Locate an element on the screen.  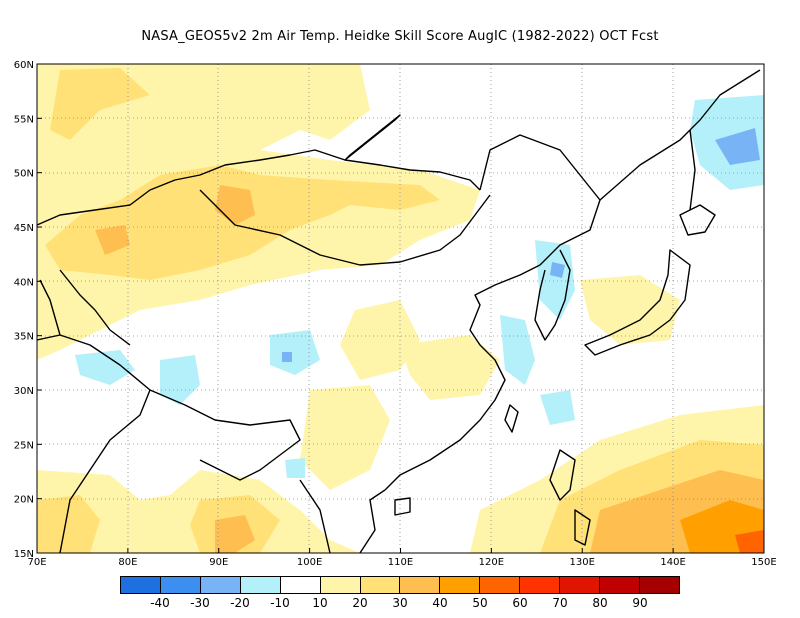
lon-tick-label: 140E is located at coordinates (672, 562).